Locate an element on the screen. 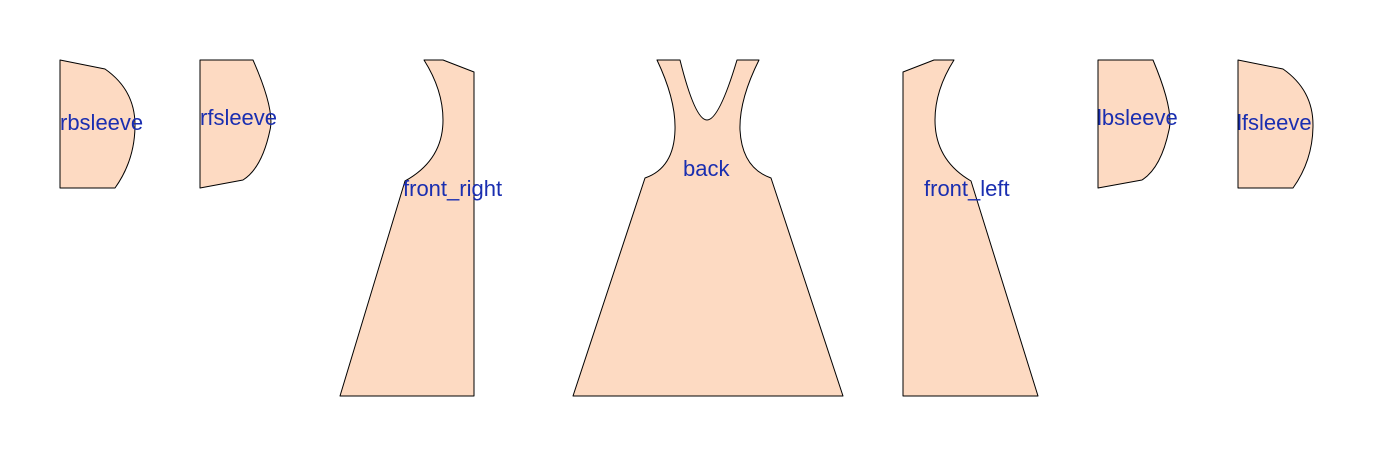 This screenshot has height=456, width=1378. piece-back: back is located at coordinates (708, 228).